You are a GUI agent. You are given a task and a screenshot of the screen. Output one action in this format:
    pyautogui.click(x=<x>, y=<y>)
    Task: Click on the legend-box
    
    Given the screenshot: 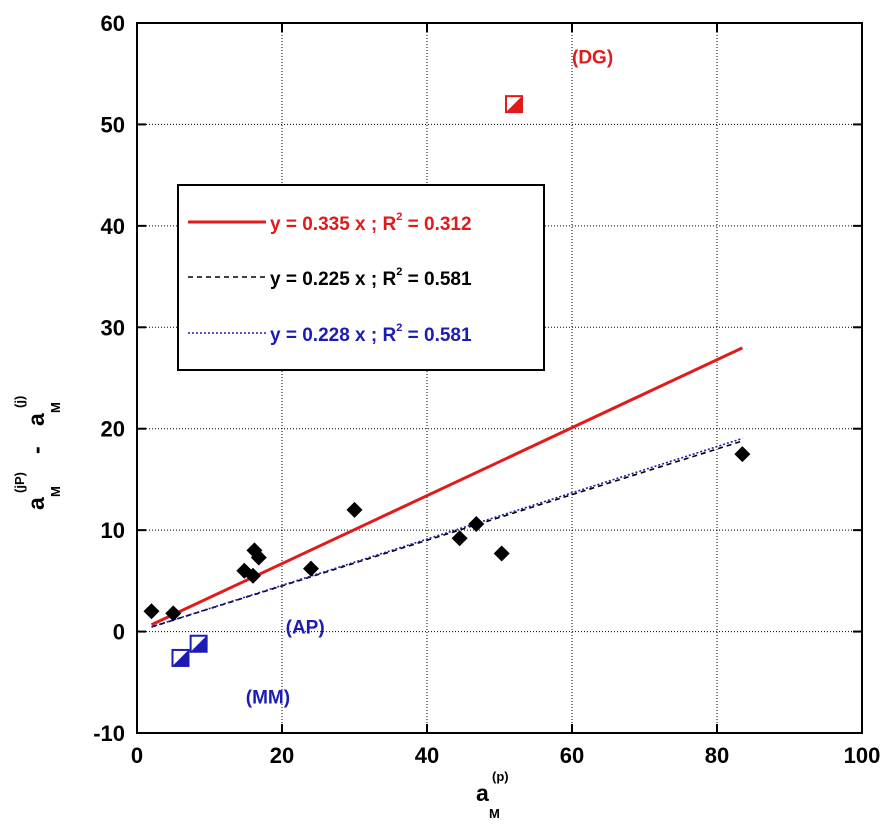 What is the action you would take?
    pyautogui.click(x=361, y=277)
    